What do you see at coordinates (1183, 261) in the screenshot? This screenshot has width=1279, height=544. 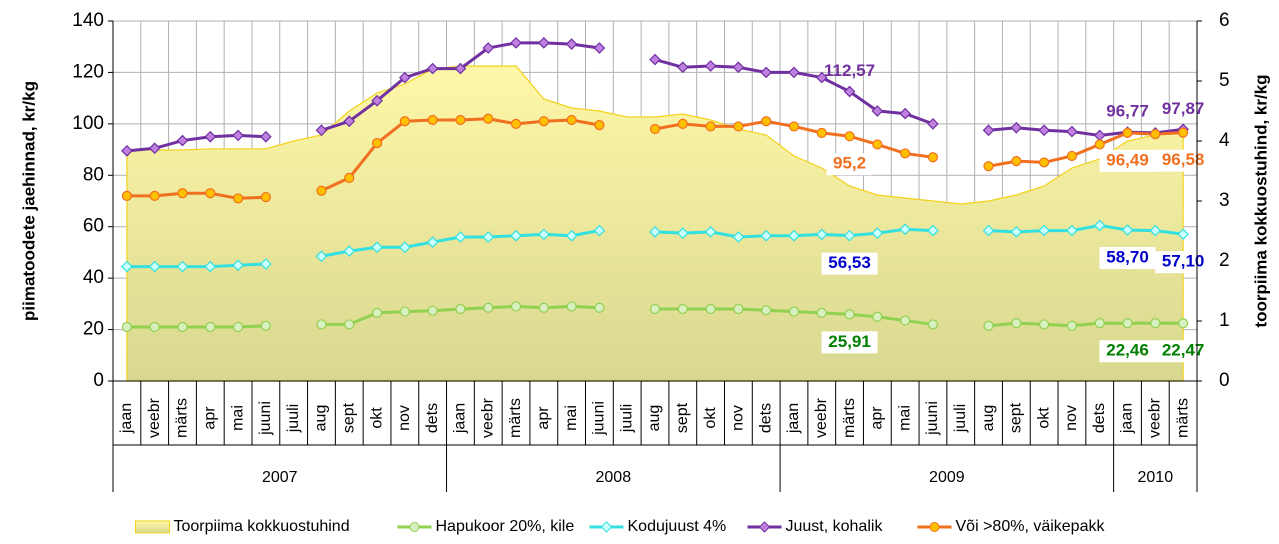 I see `data-label: 57,10` at bounding box center [1183, 261].